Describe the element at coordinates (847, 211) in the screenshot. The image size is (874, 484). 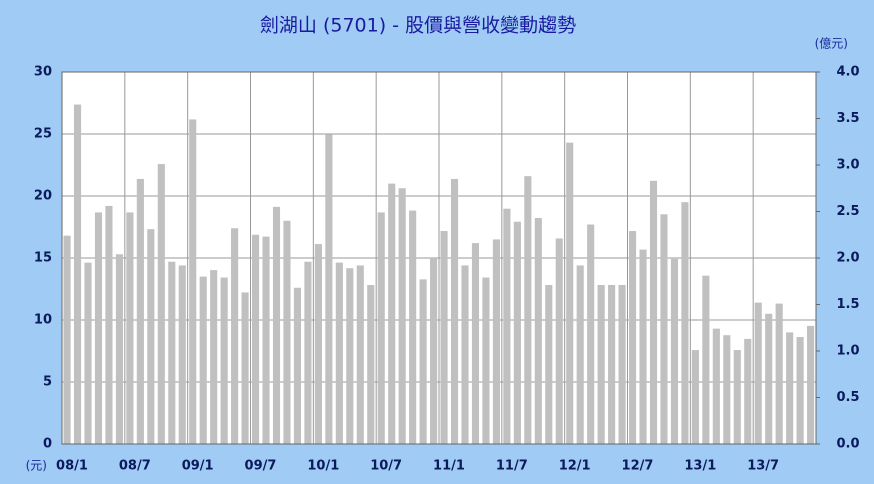
I see `y2-tick-label: 2.5` at that location.